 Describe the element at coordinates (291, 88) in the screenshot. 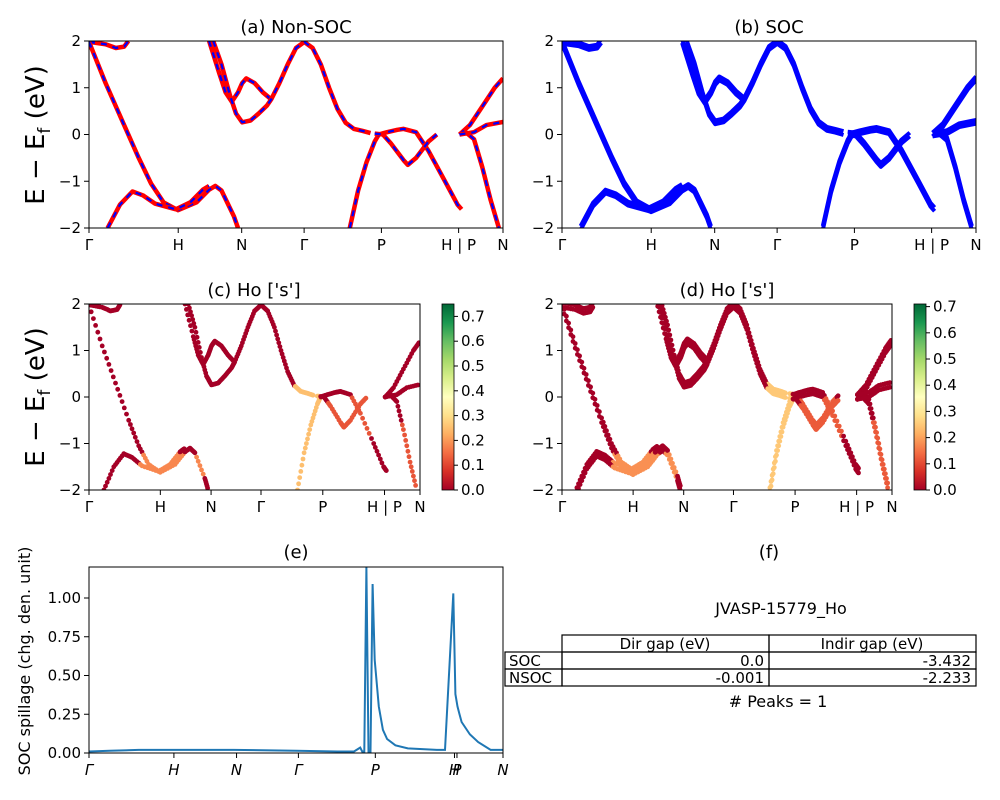

I see `band-line-dashed` at that location.